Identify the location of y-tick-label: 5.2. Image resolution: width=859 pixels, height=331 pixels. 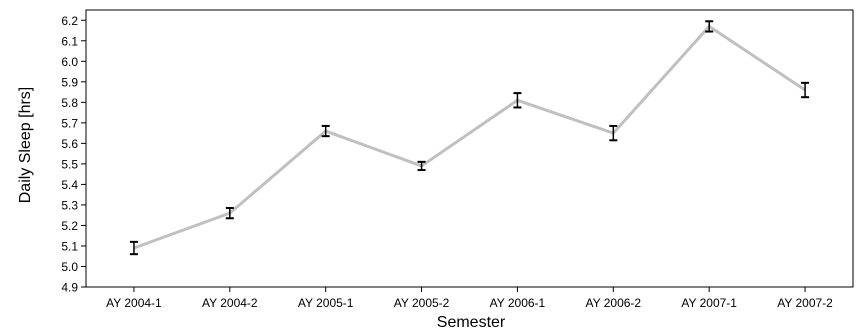
(69, 226).